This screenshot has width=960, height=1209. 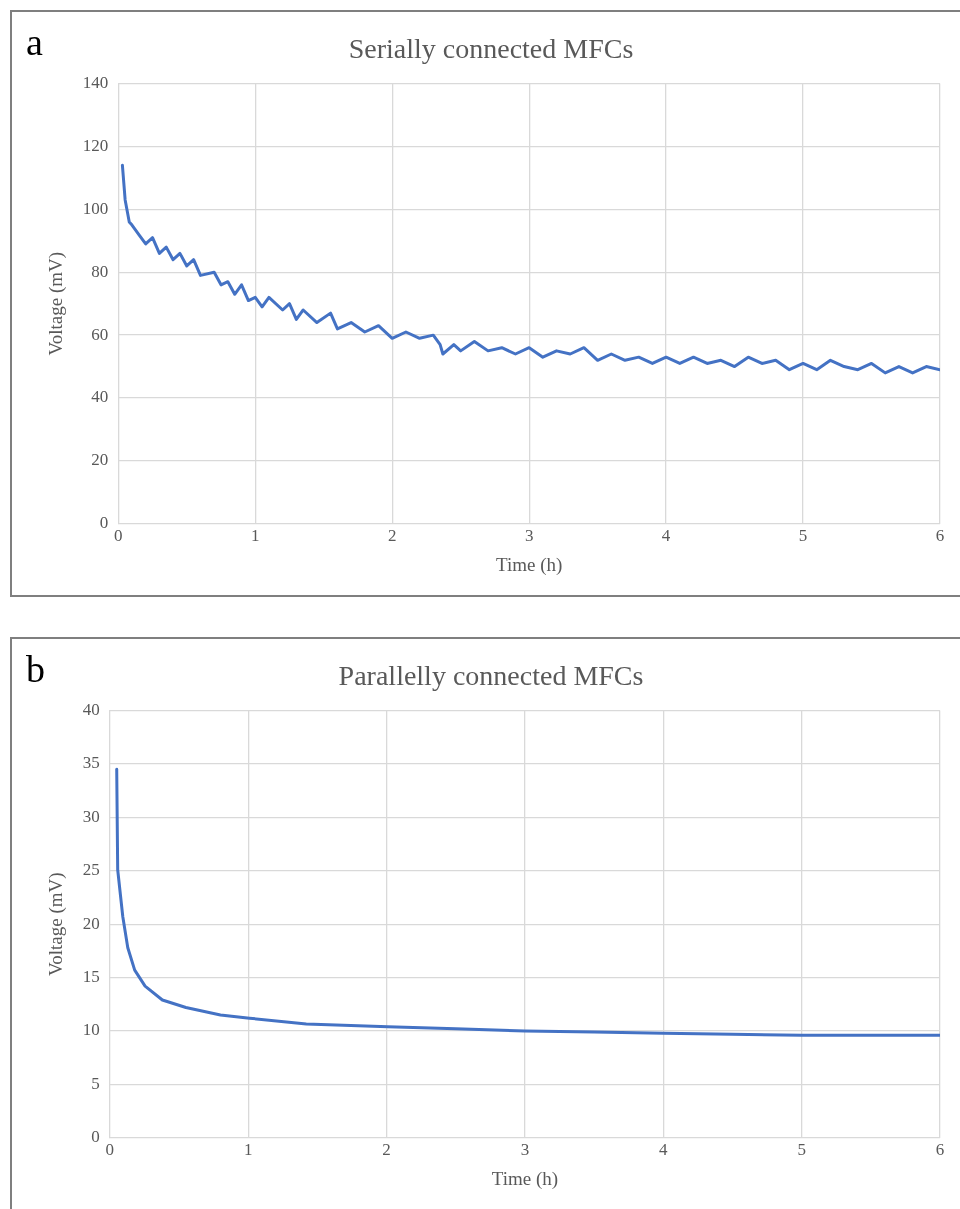 What do you see at coordinates (95, 1083) in the screenshot?
I see `y-tick-label: 5` at bounding box center [95, 1083].